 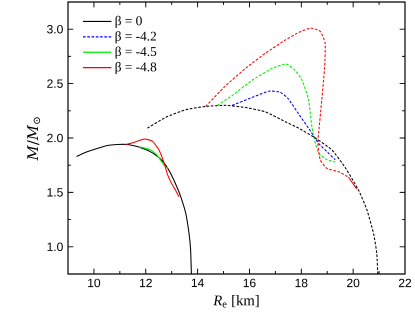 What do you see at coordinates (198, 282) in the screenshot?
I see `x-tick-label: 14` at bounding box center [198, 282].